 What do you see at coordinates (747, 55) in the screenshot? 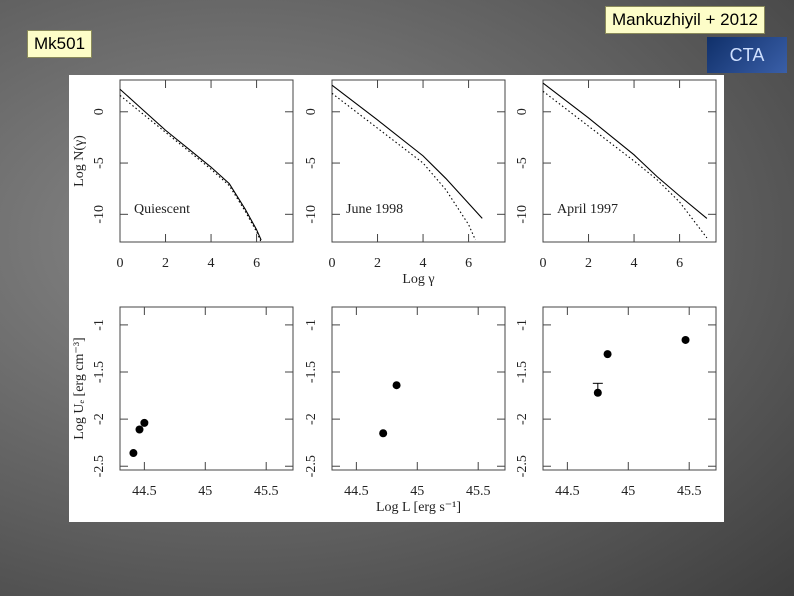
I see `logo: CTA` at bounding box center [747, 55].